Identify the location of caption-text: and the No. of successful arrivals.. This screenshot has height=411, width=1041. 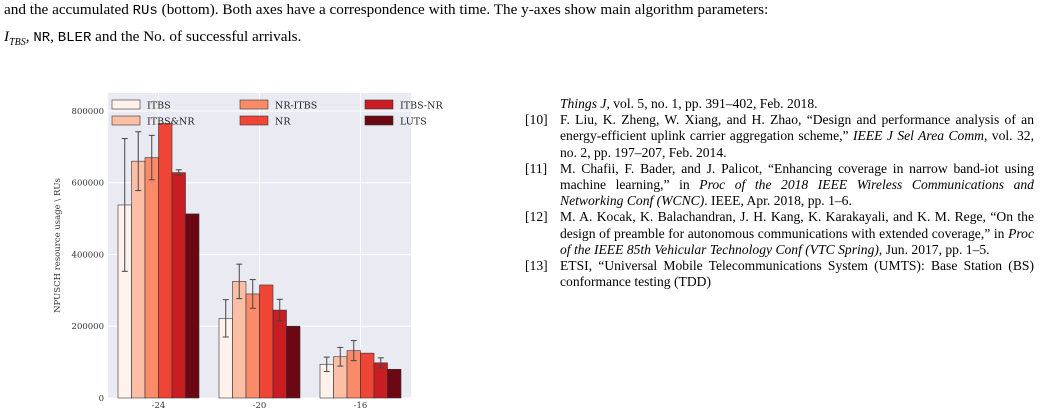
(196, 36).